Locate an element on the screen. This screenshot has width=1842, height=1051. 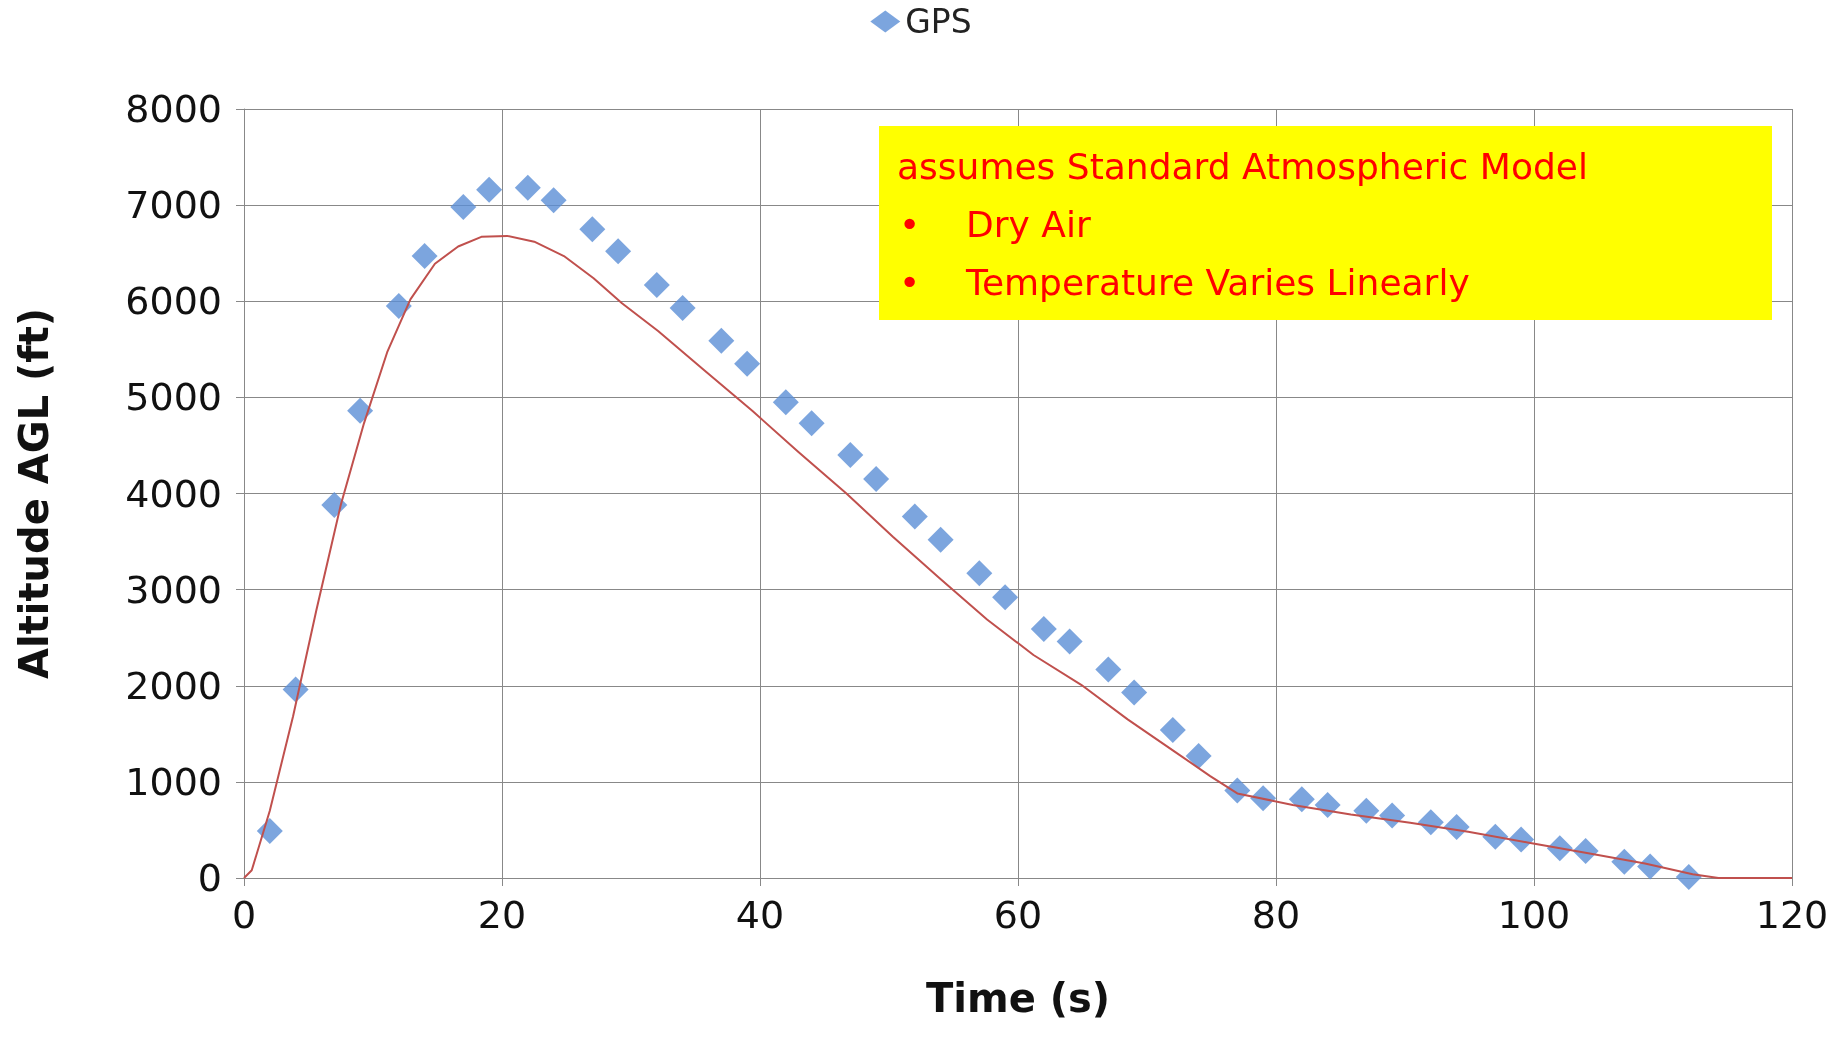
y-tick-label: 0 is located at coordinates (209, 878).